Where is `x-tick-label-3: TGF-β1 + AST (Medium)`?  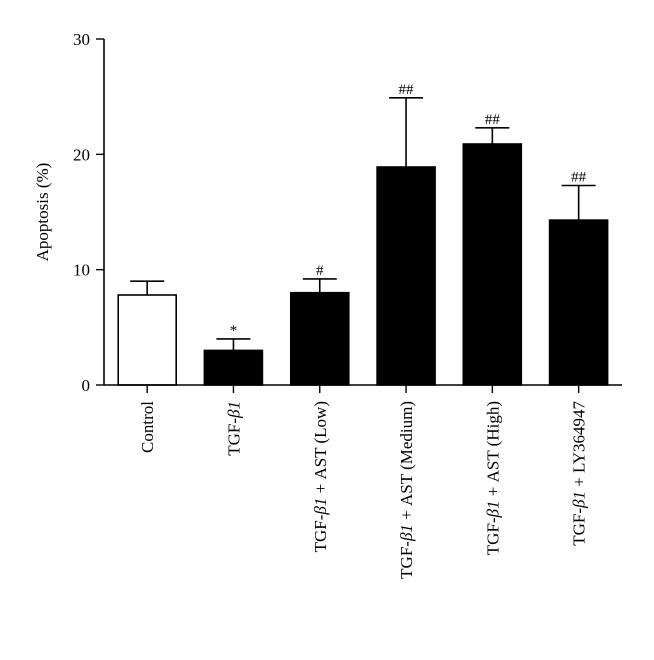
x-tick-label-3: TGF-β1 + AST (Medium) is located at coordinates (406, 490).